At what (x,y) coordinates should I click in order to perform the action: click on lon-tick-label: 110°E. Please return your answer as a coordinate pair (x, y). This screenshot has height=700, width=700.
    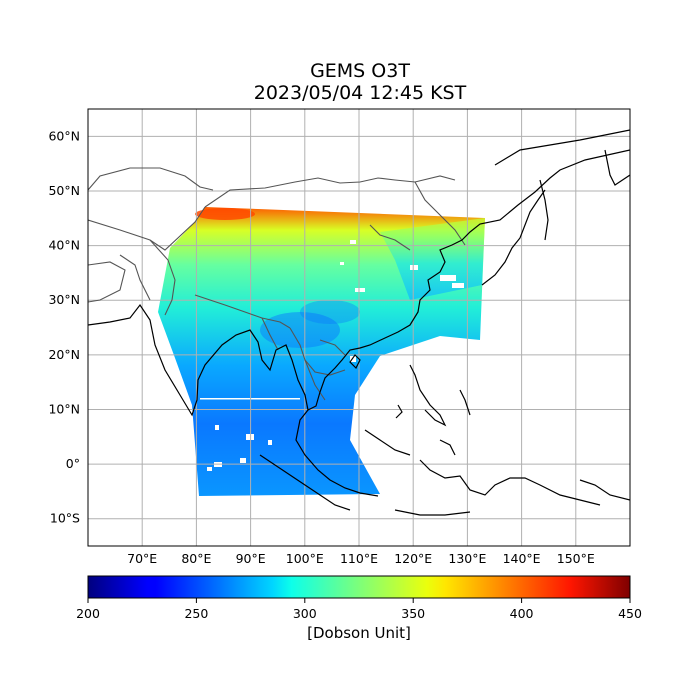
    Looking at the image, I should click on (359, 558).